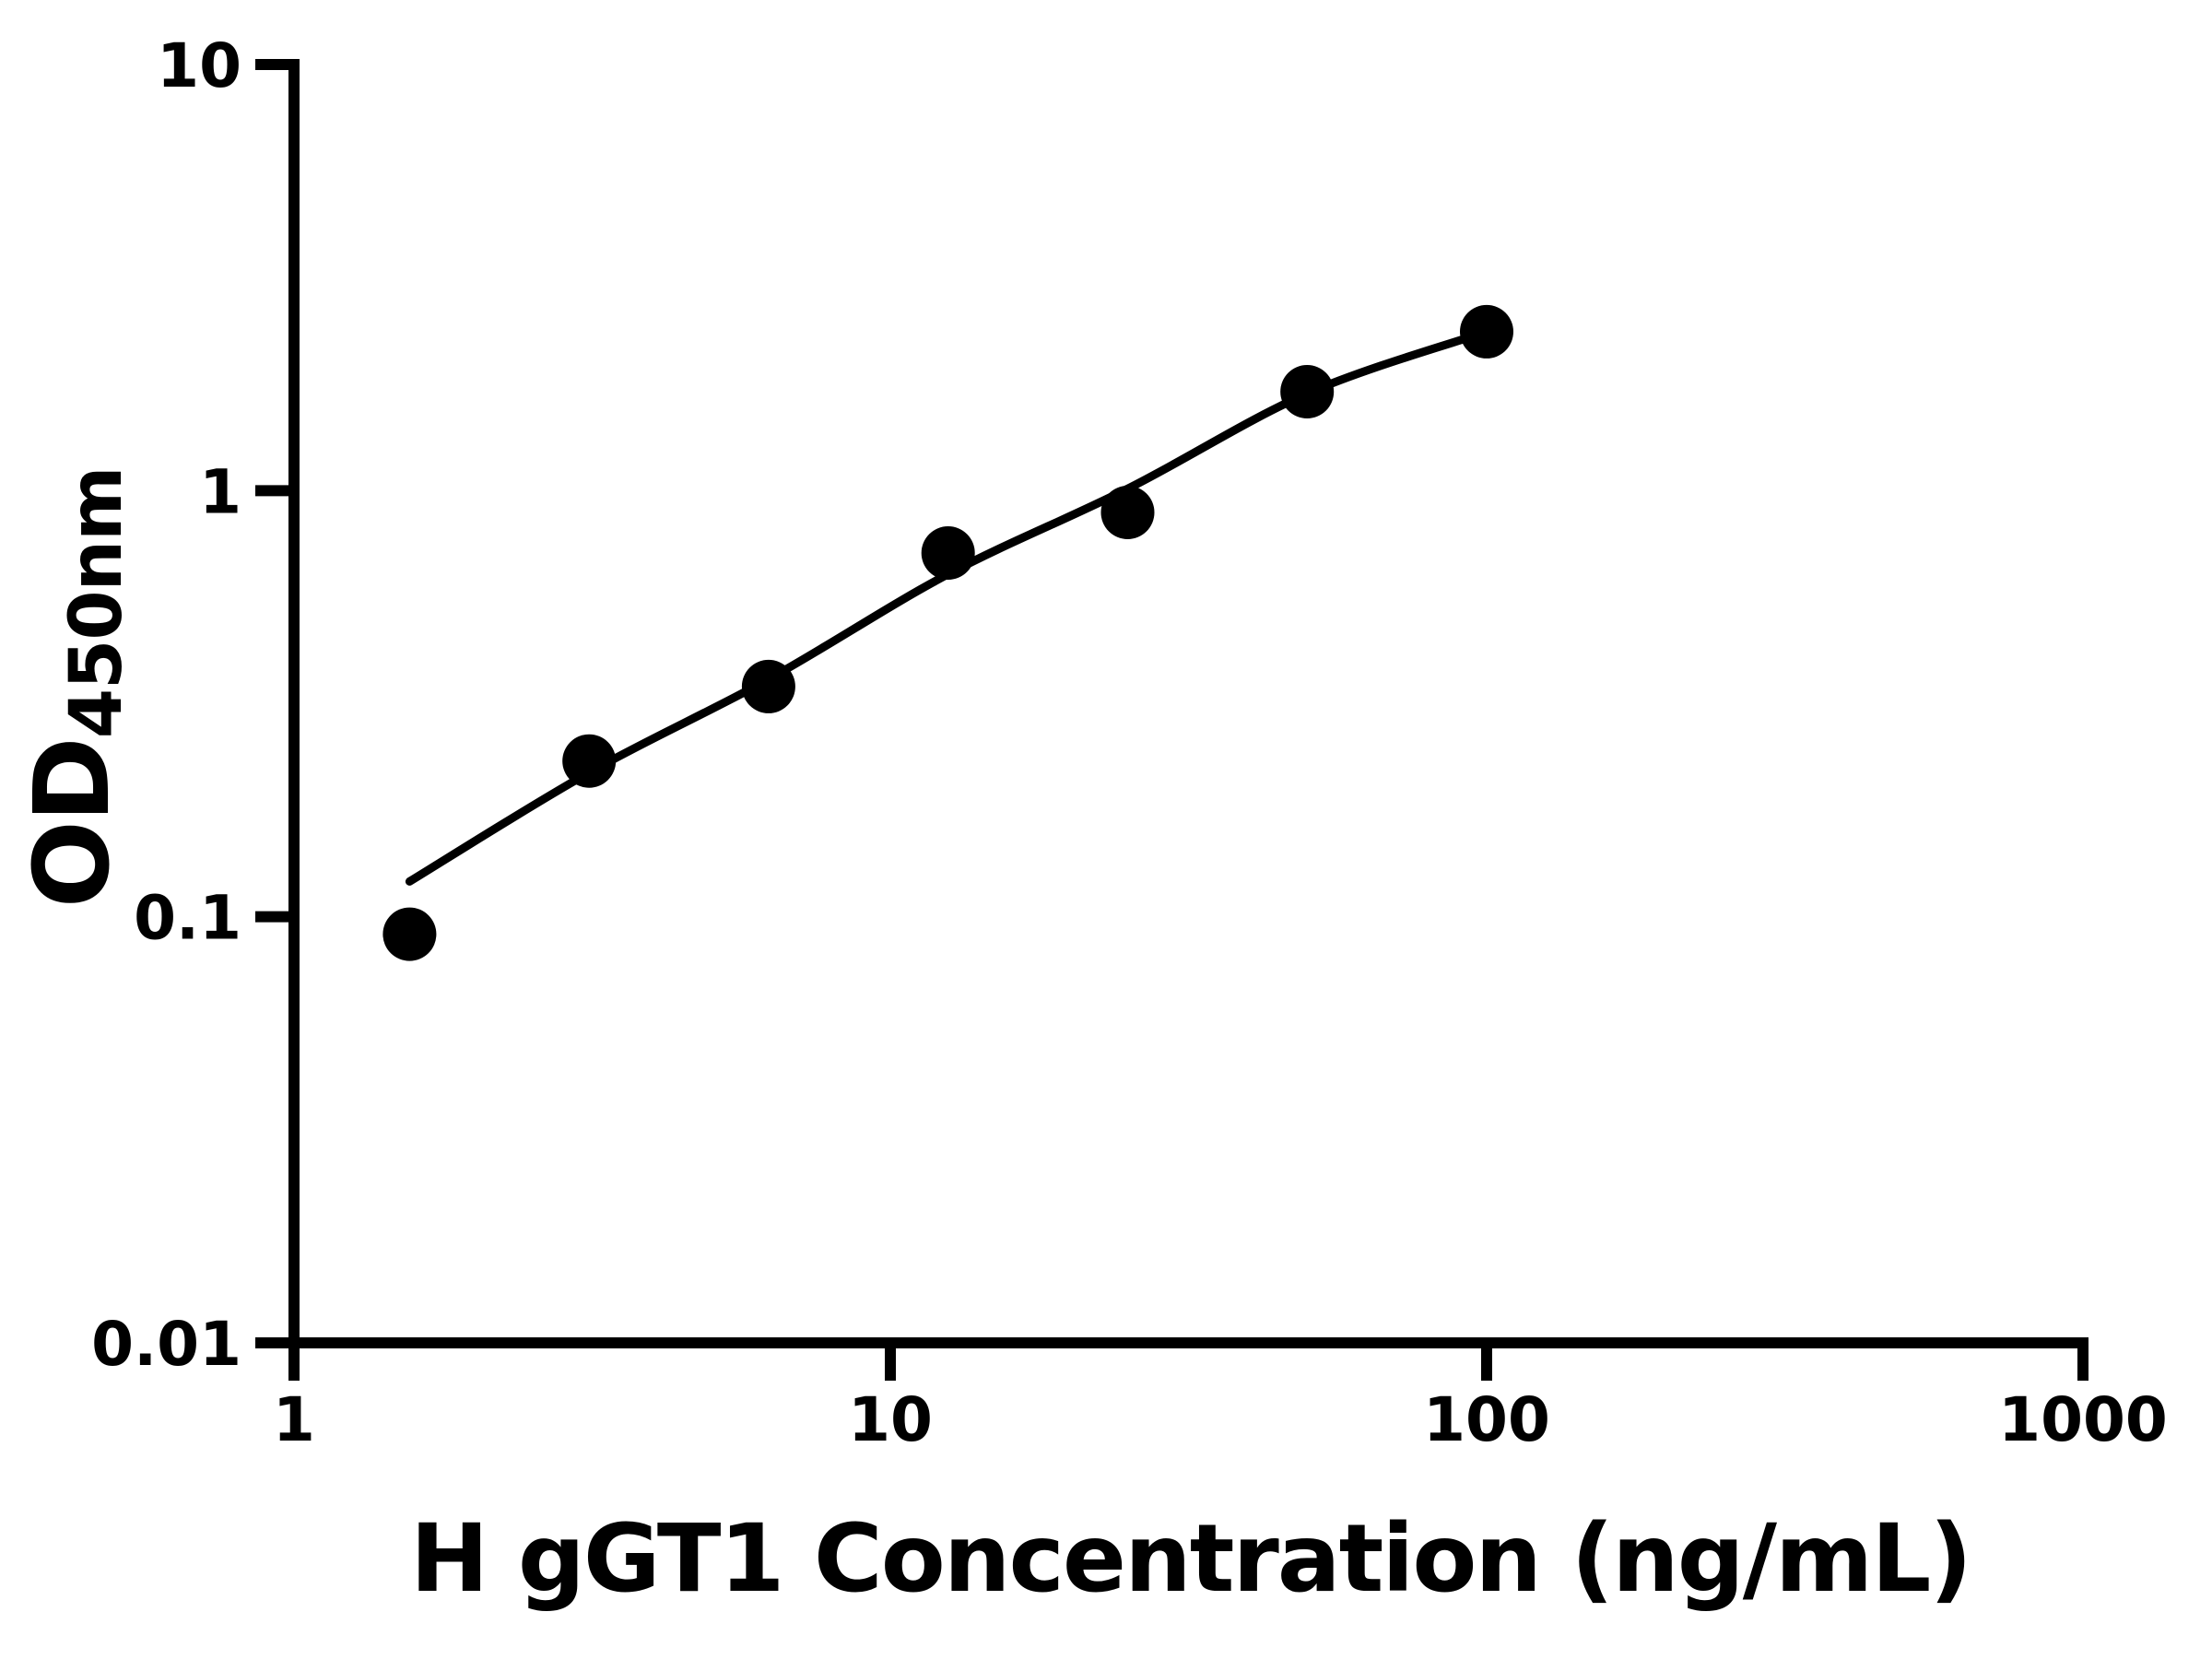 The width and height of the screenshot is (2212, 1659). Describe the element at coordinates (1191, 1559) in the screenshot. I see `x-axis-title: H gGT1 Concentration (ng/mL)` at that location.